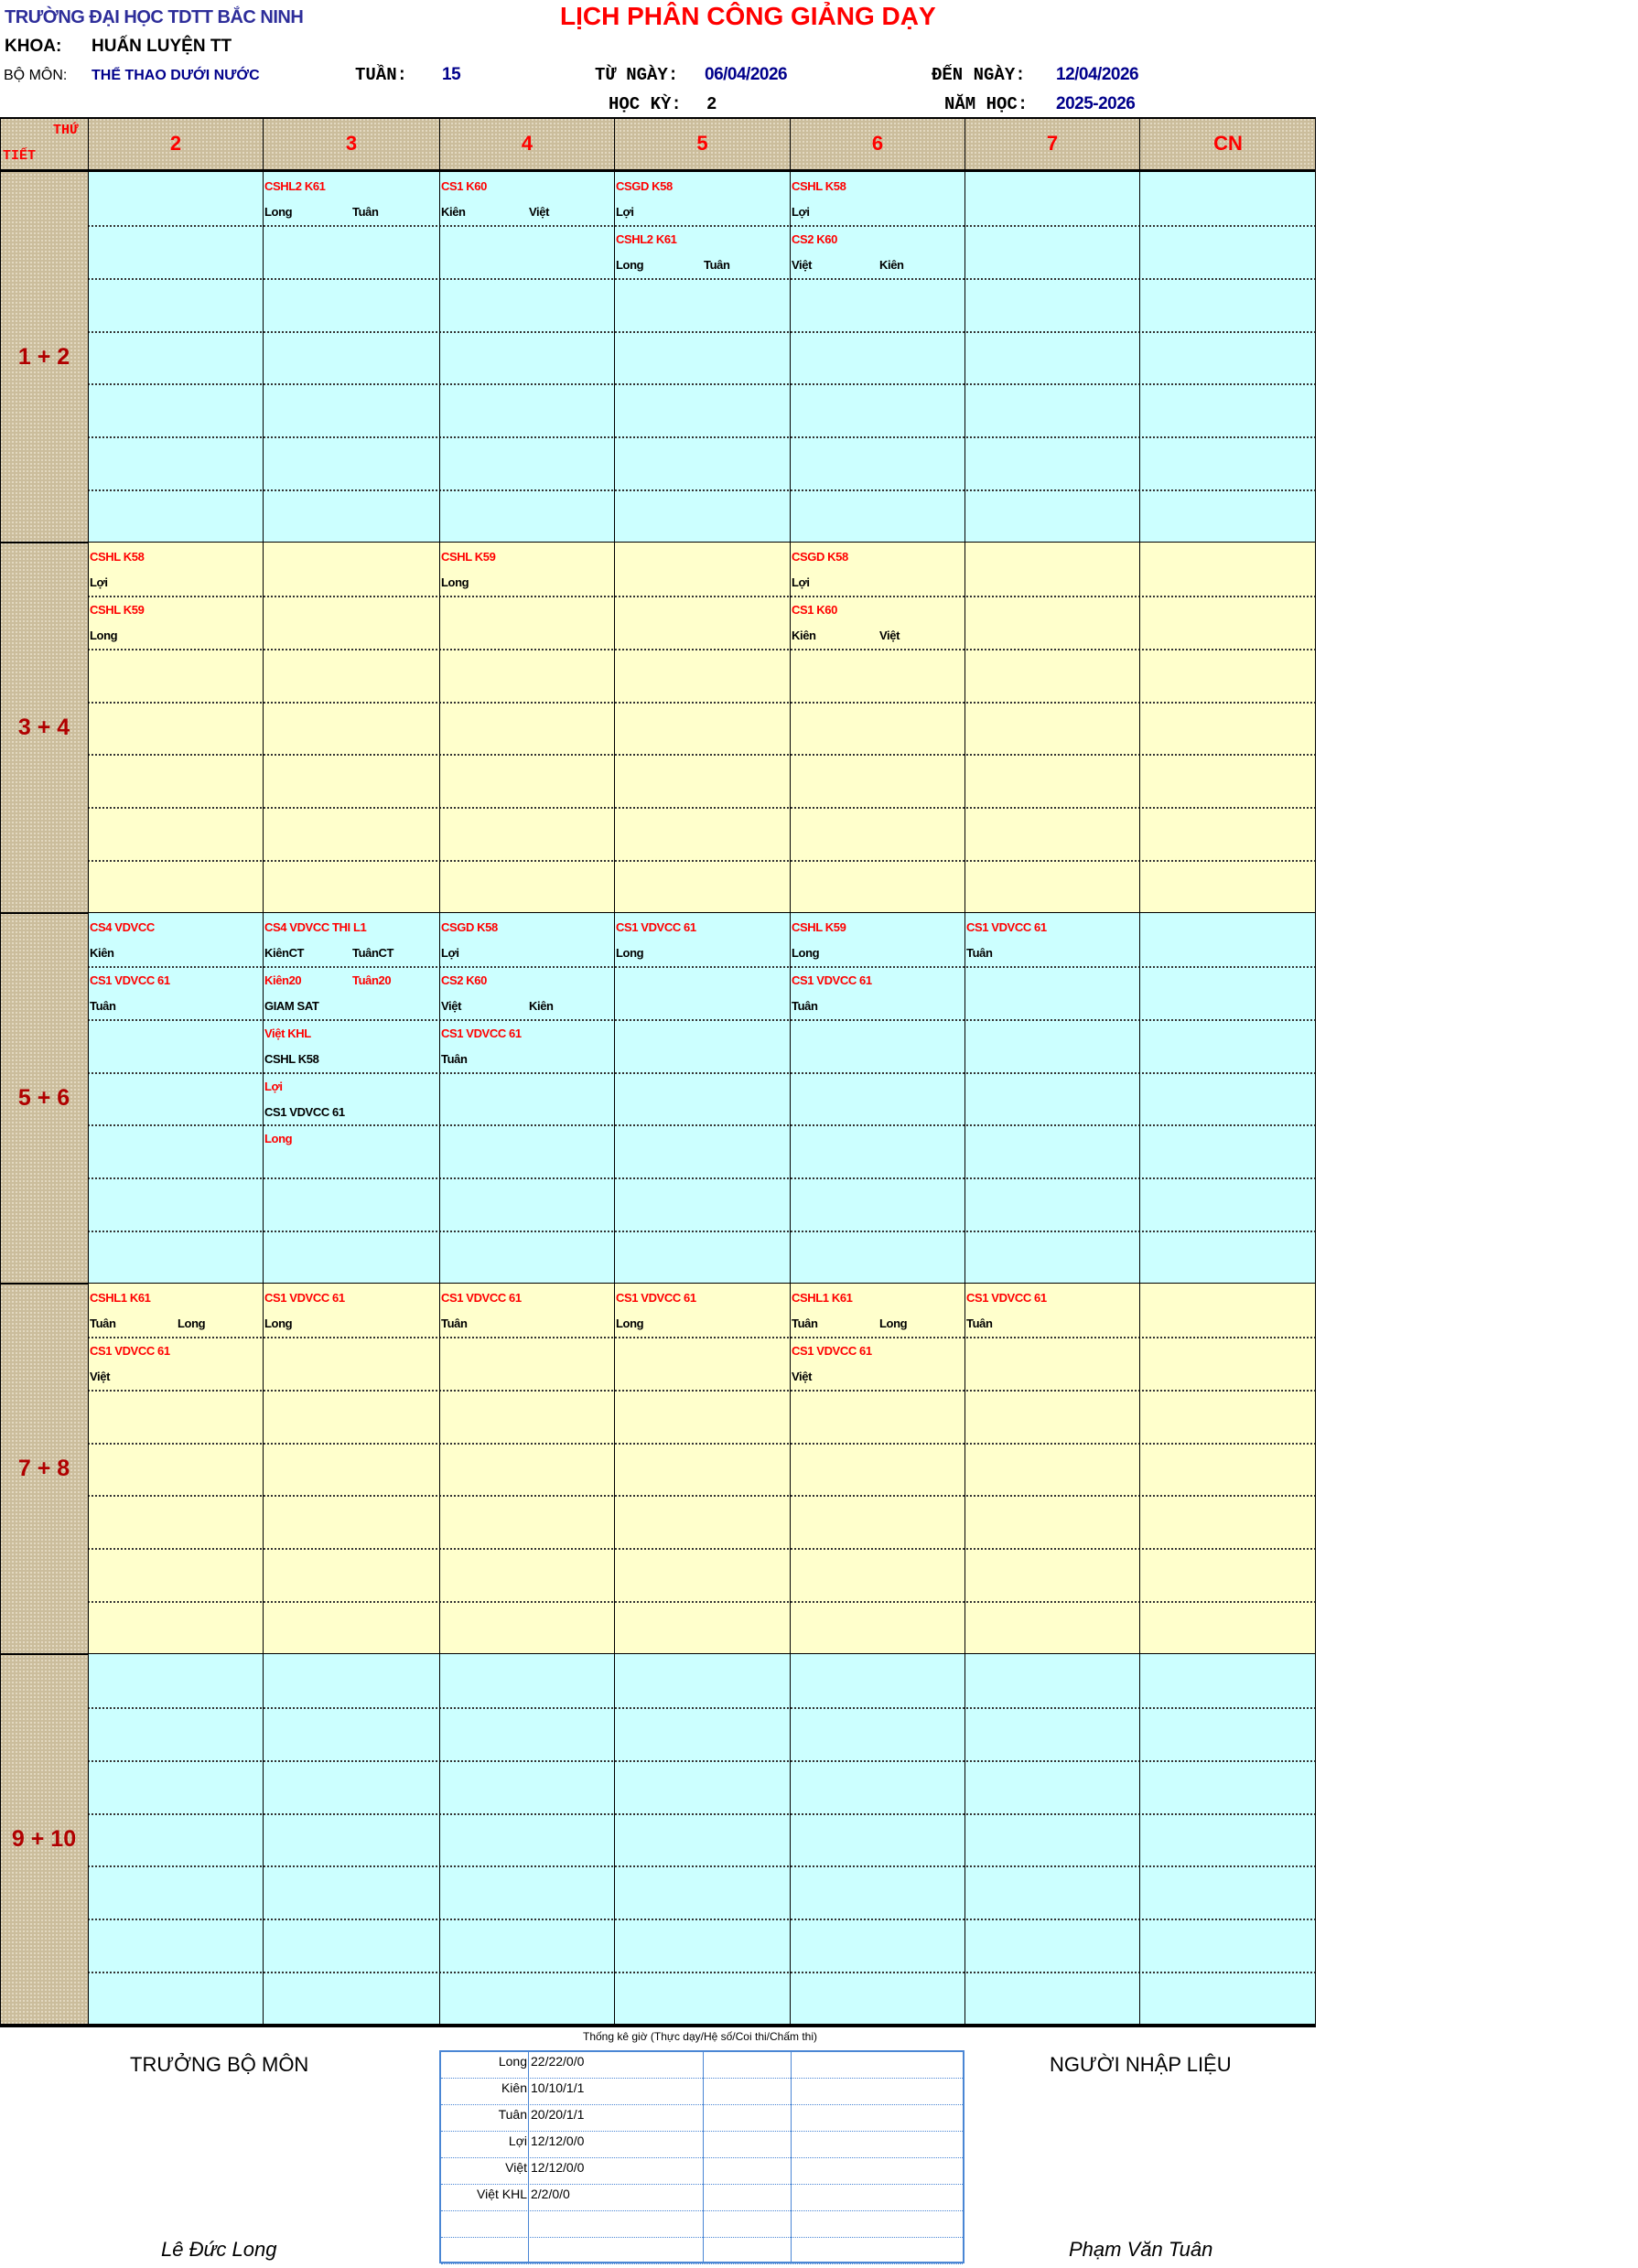  Describe the element at coordinates (284, 953) in the screenshot. I see `lecturer-name: KiênCT` at that location.